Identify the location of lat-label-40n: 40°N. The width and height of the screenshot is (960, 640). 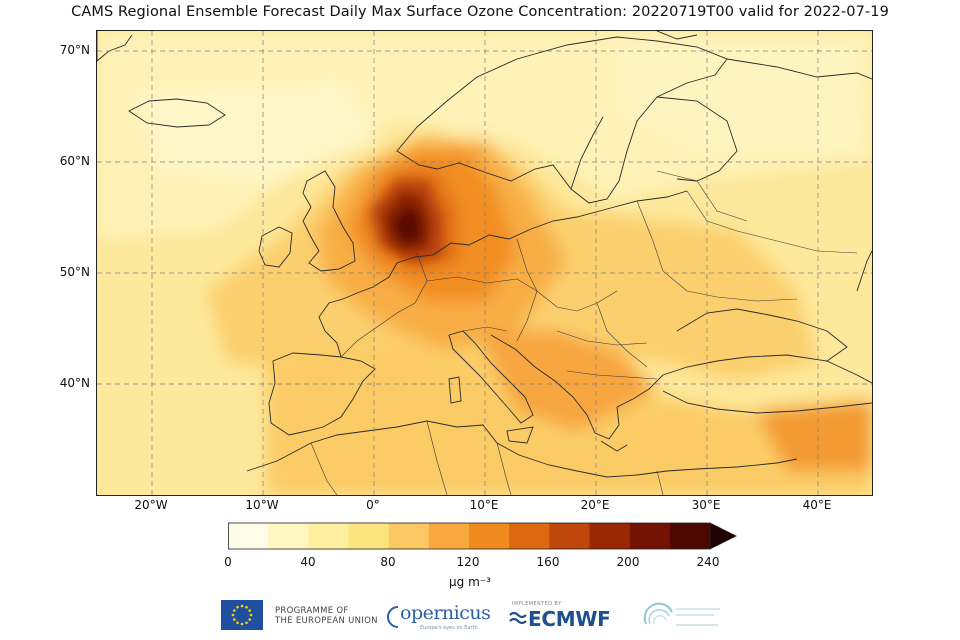
(74, 383).